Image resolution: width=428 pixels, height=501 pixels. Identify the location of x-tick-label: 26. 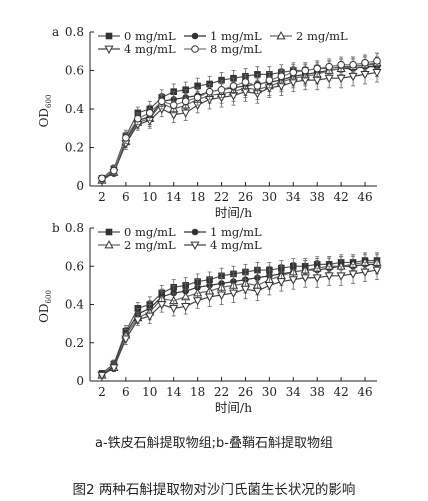
(245, 392).